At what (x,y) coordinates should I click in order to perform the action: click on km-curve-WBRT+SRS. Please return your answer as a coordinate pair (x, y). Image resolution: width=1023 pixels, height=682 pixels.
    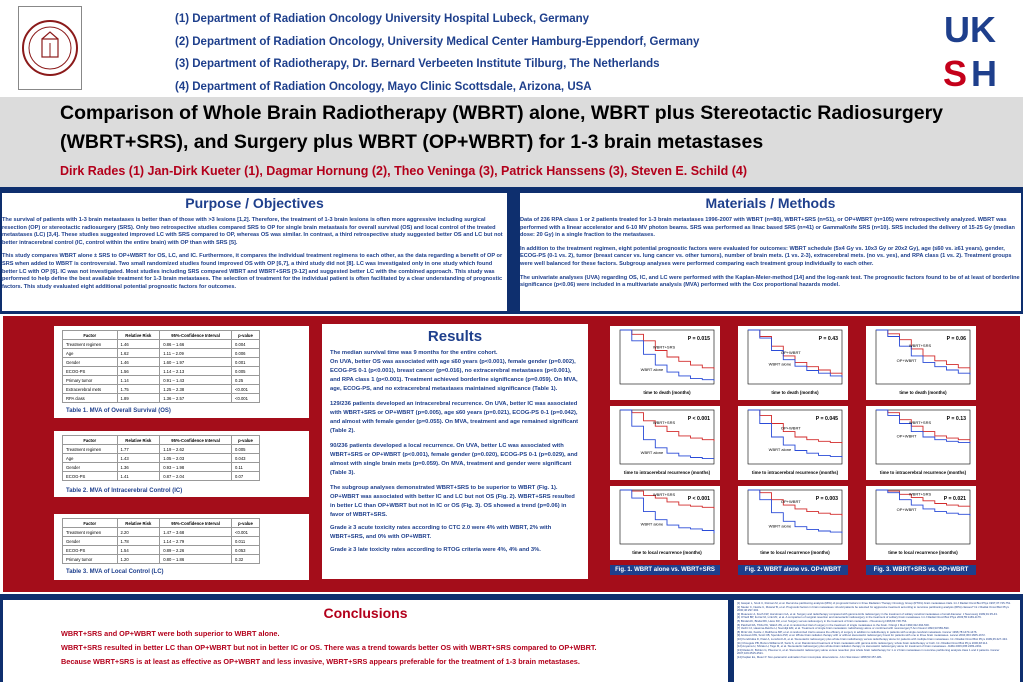
    Looking at the image, I should click on (923, 498).